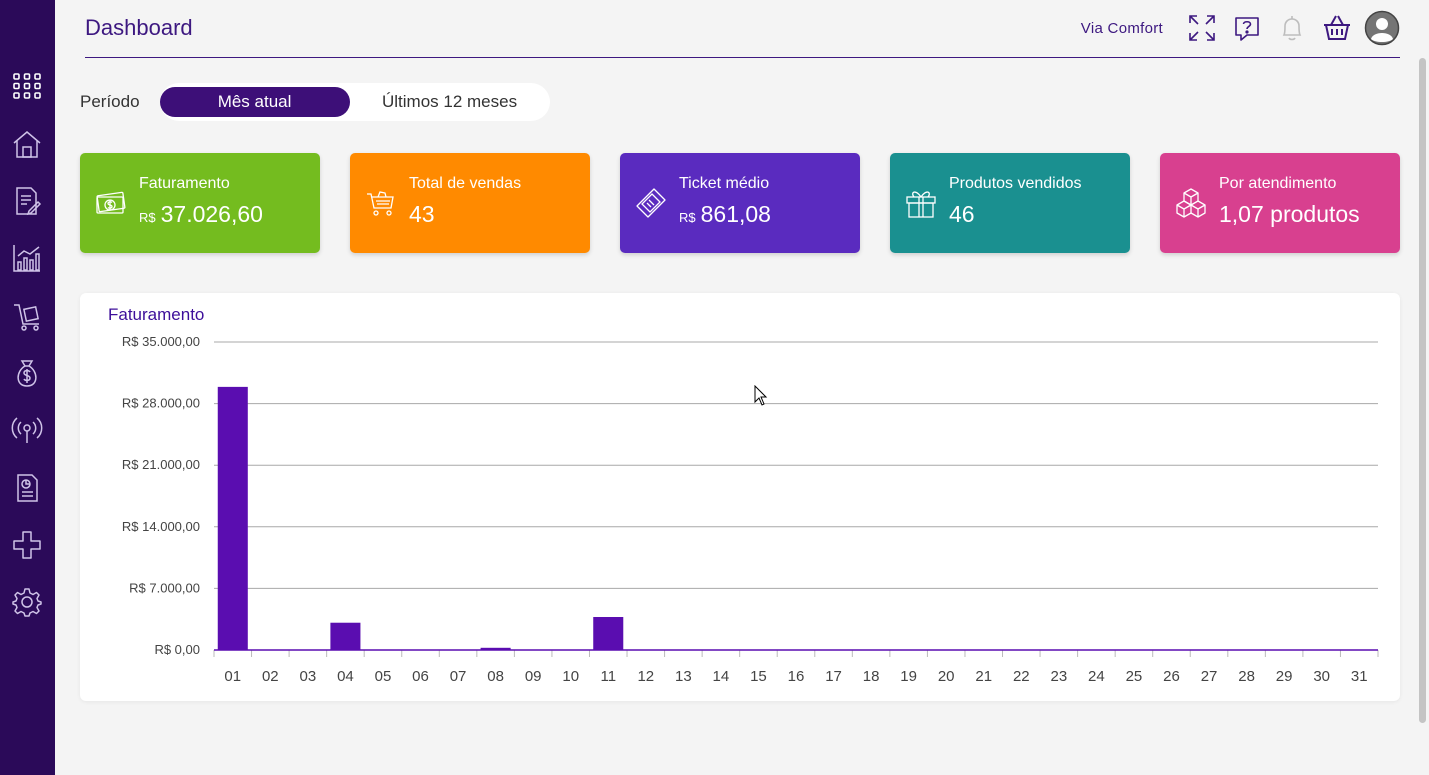 The image size is (1429, 775). I want to click on broadcast-icon, so click(27, 430).